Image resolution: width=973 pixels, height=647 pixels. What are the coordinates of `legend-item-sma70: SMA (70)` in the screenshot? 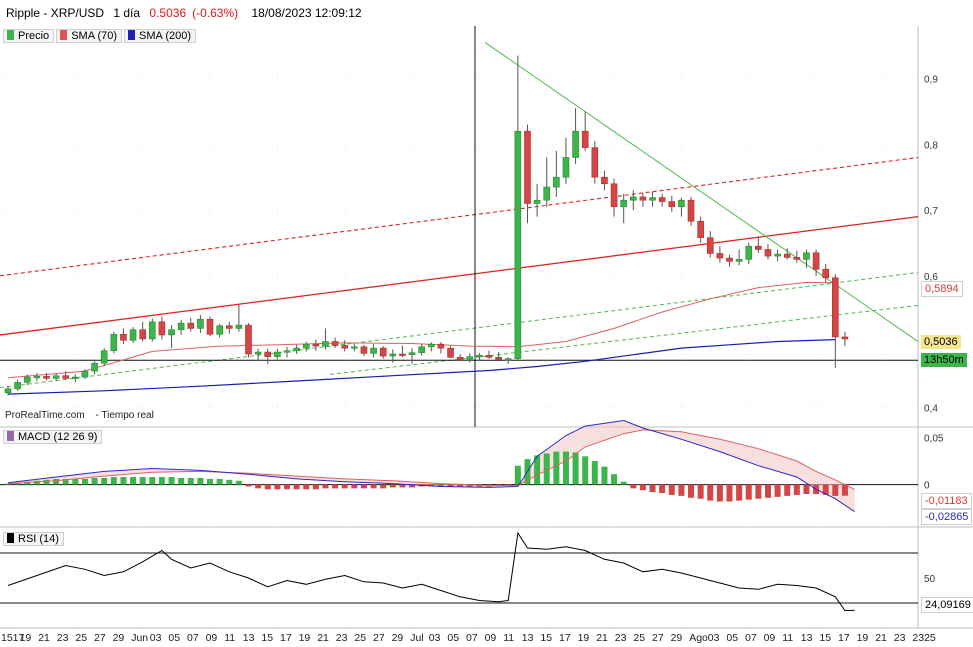 It's located at (89, 36).